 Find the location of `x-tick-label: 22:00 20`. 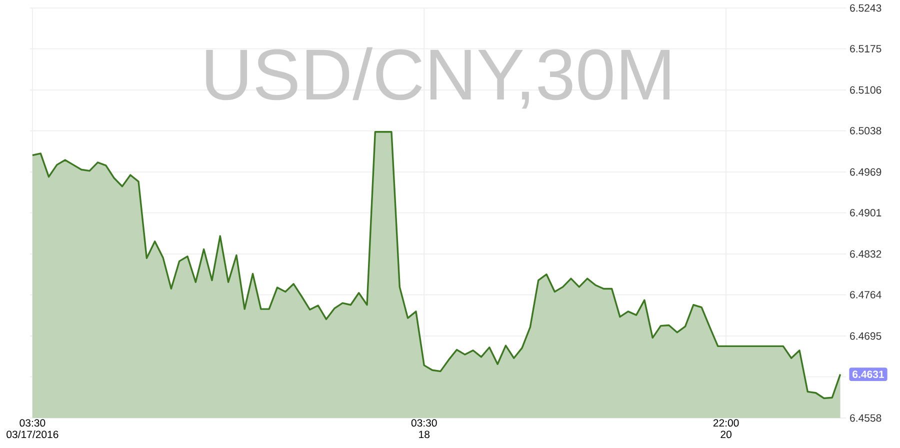

x-tick-label: 22:00 20 is located at coordinates (726, 428).